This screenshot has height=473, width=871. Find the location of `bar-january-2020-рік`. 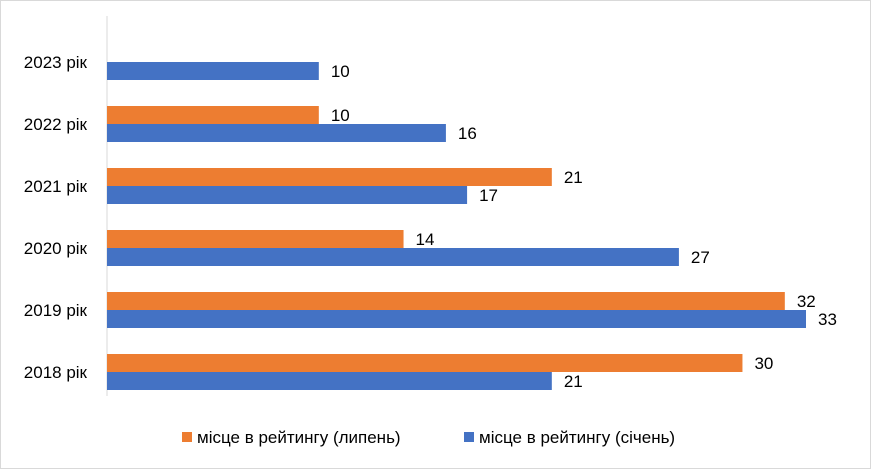

bar-january-2020-рік is located at coordinates (393, 257).